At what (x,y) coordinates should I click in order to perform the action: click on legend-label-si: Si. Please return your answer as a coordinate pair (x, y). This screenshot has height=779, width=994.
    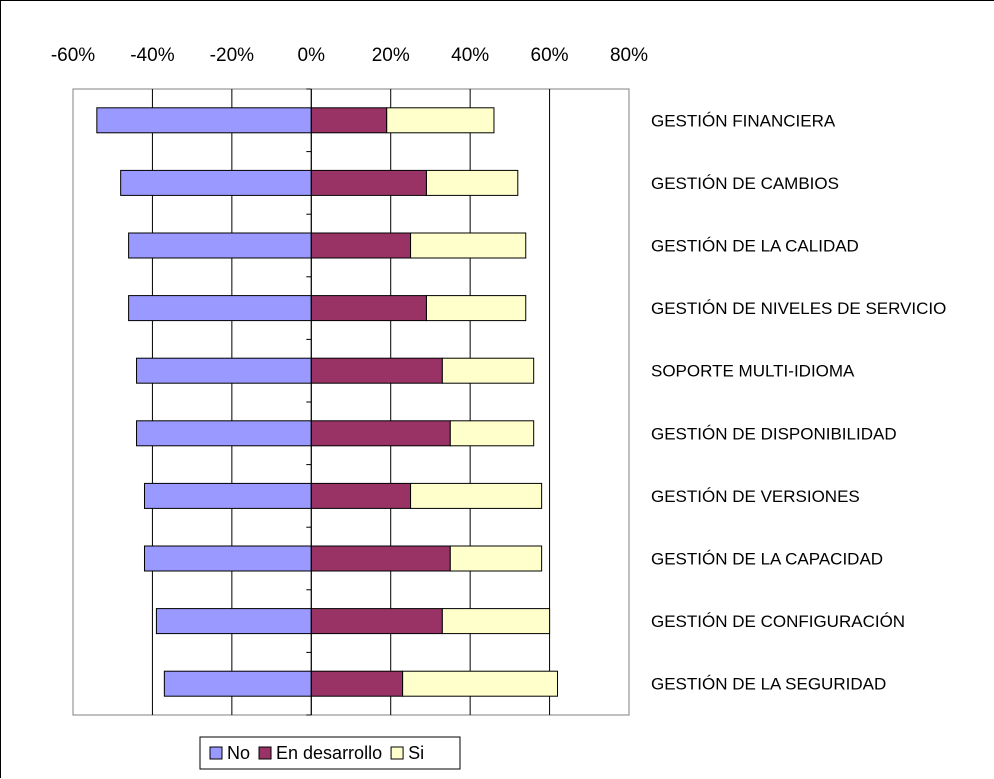
    Looking at the image, I should click on (416, 753).